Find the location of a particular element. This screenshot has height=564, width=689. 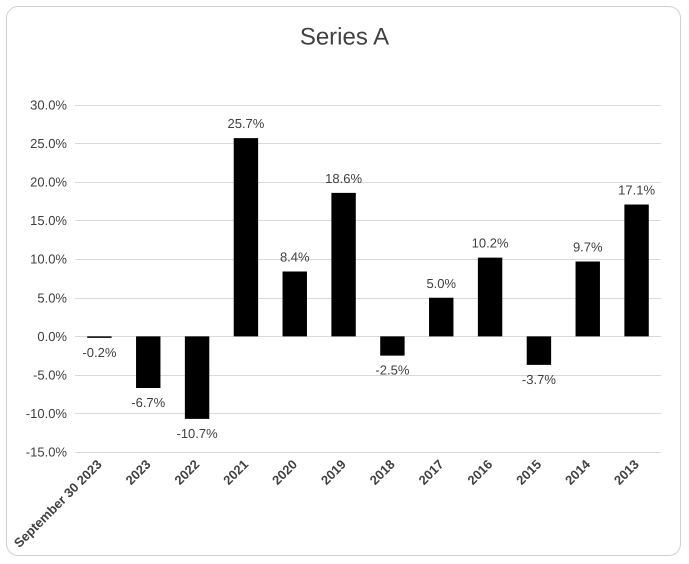

data-label: -2.5% is located at coordinates (392, 370).